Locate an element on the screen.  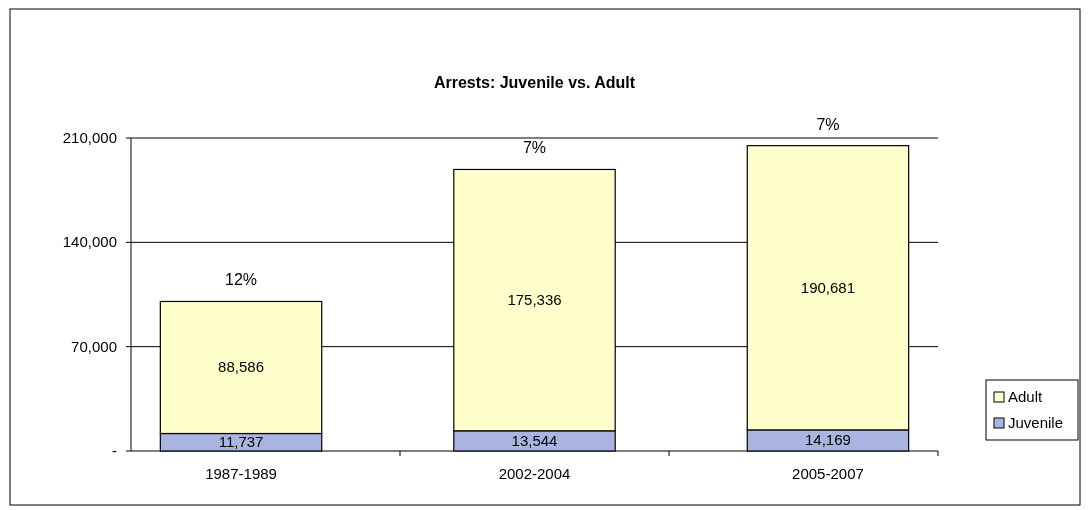
y-tick-label: - is located at coordinates (114, 450).